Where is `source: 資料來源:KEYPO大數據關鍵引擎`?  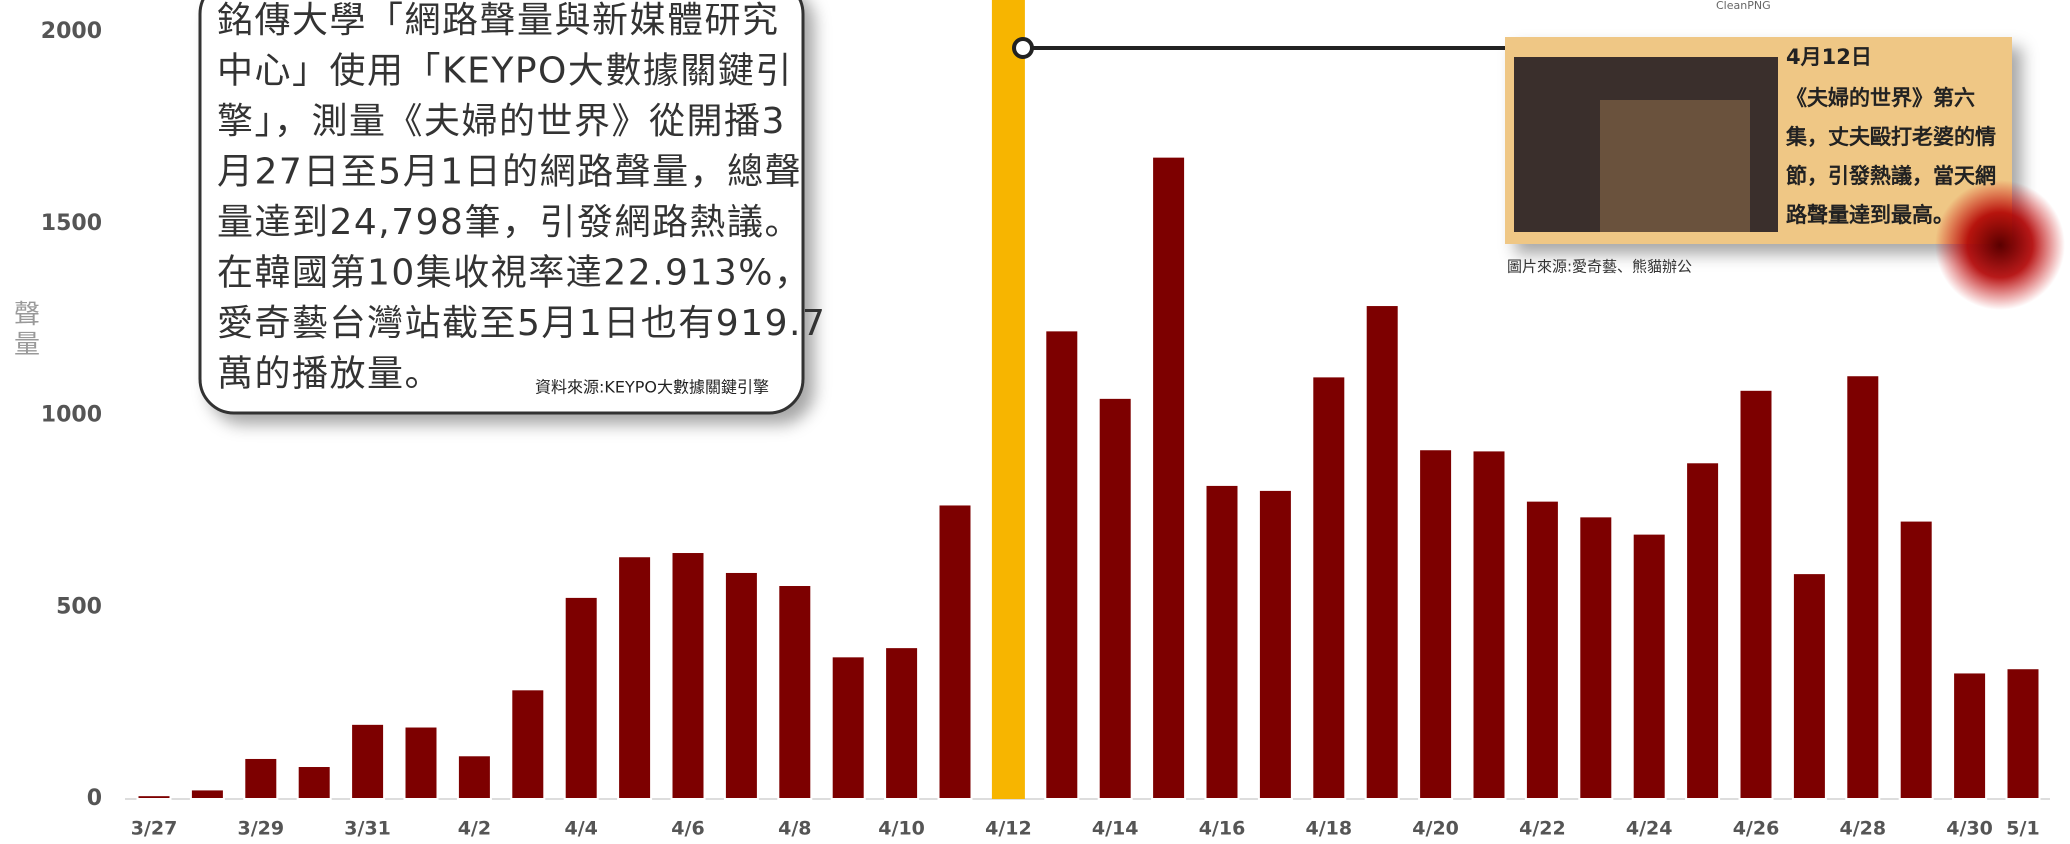
source: 資料來源:KEYPO大數據關鍵引擎 is located at coordinates (652, 387).